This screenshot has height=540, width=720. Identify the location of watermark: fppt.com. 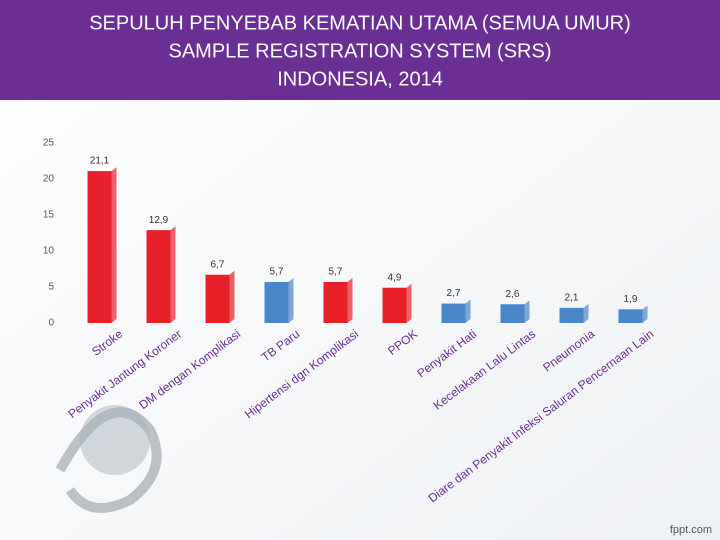
(691, 530).